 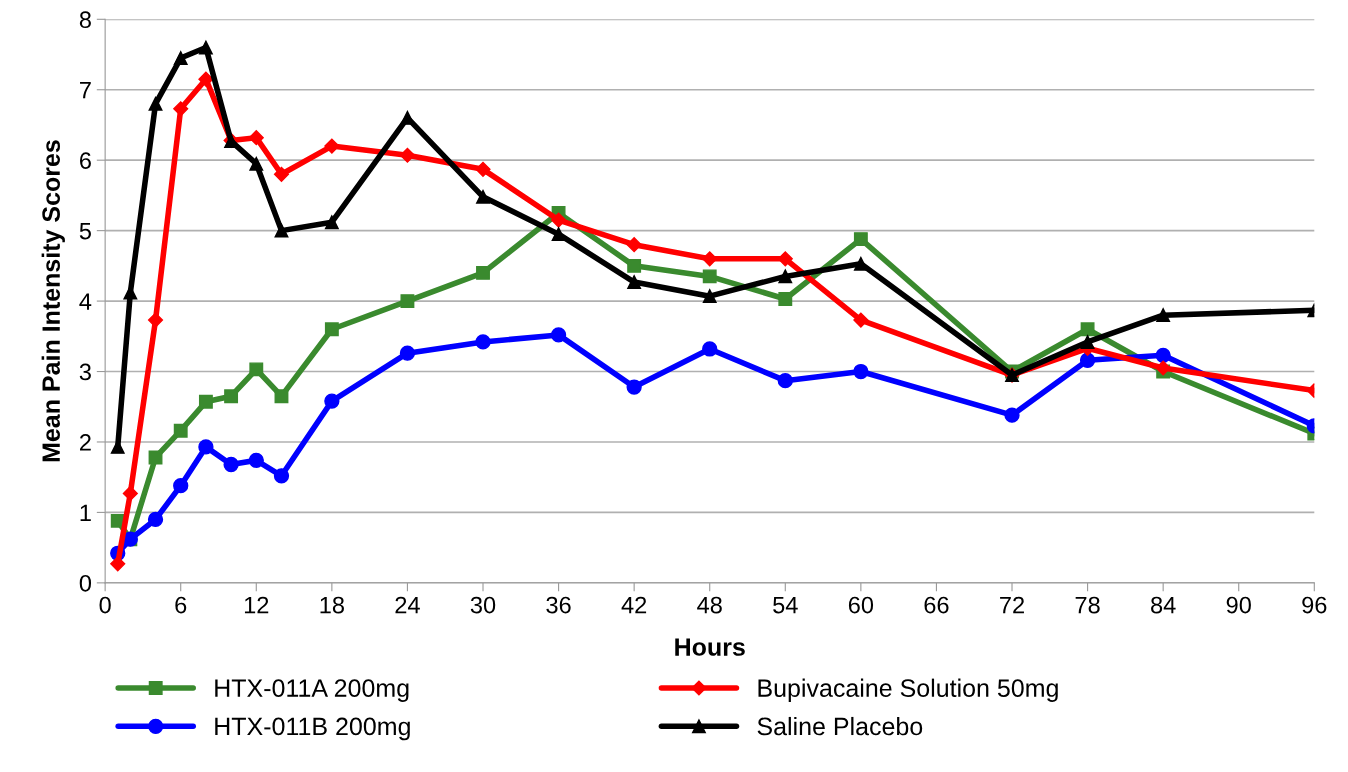 What do you see at coordinates (85, 372) in the screenshot?
I see `y-tick-label: 3` at bounding box center [85, 372].